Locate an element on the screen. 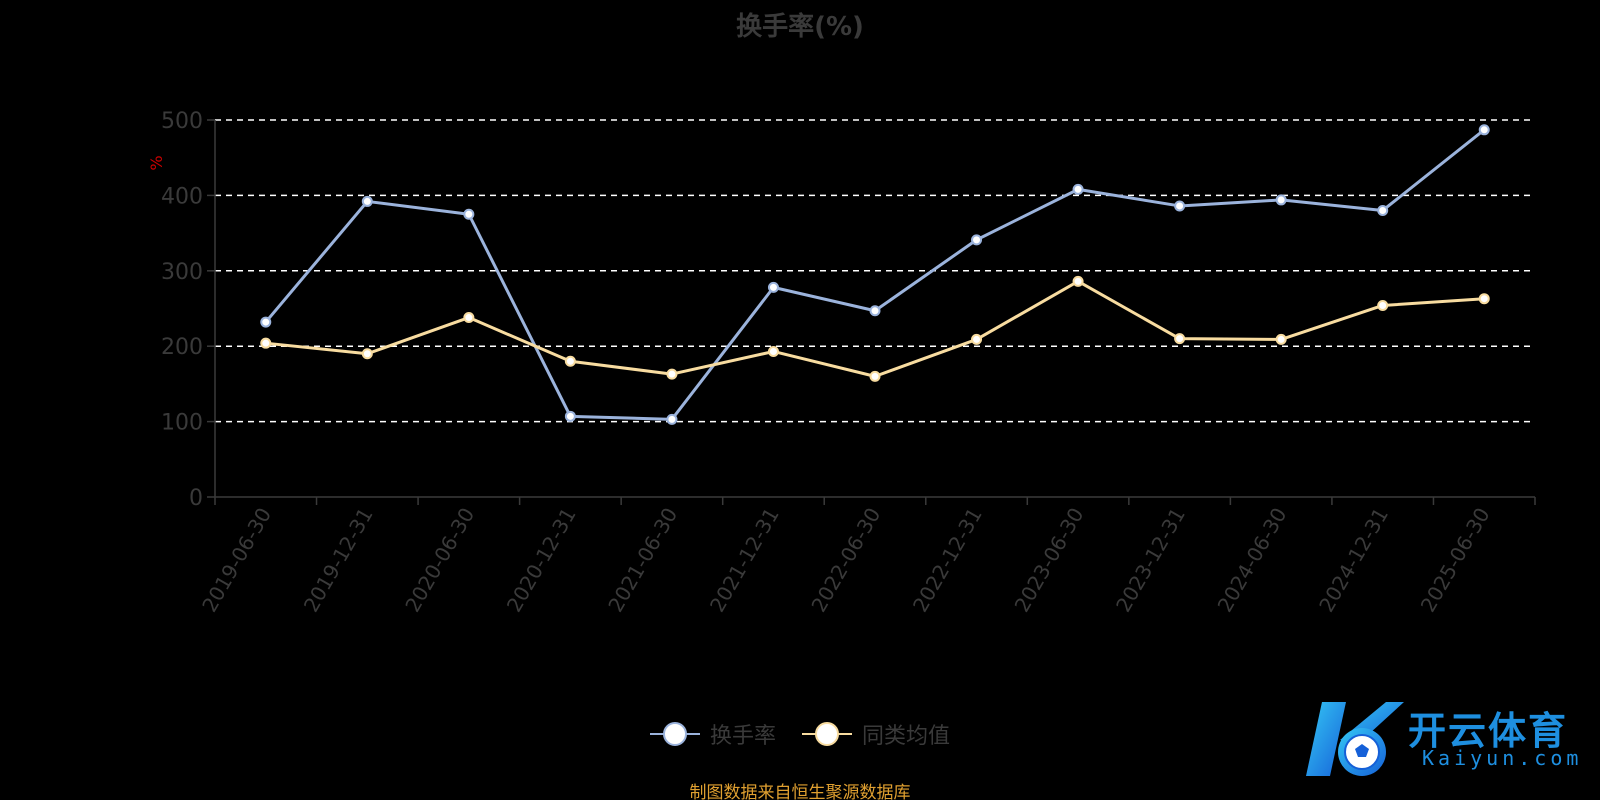  y-tick-label: 300 is located at coordinates (182, 272).